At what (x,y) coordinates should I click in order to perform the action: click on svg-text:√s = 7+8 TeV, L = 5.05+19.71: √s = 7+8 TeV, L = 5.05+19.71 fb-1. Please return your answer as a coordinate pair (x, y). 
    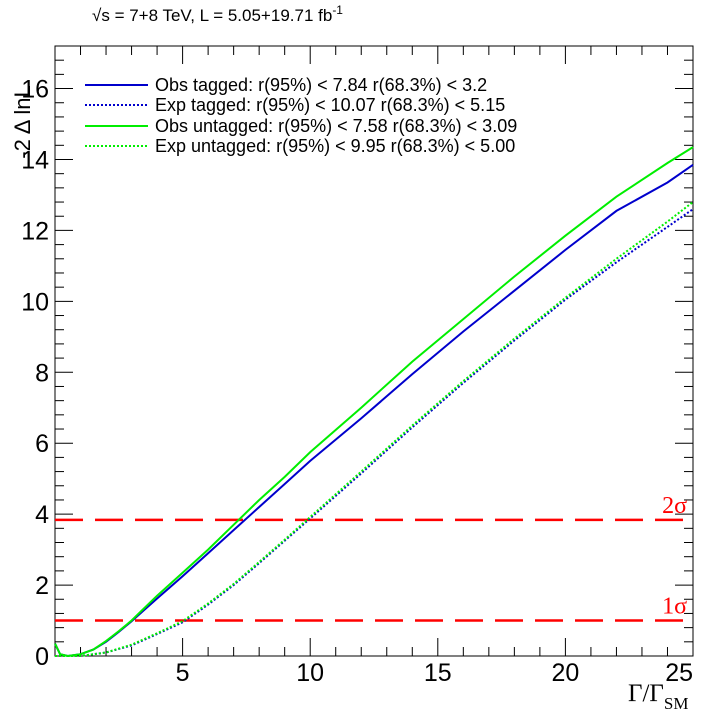
    Looking at the image, I should click on (217, 14).